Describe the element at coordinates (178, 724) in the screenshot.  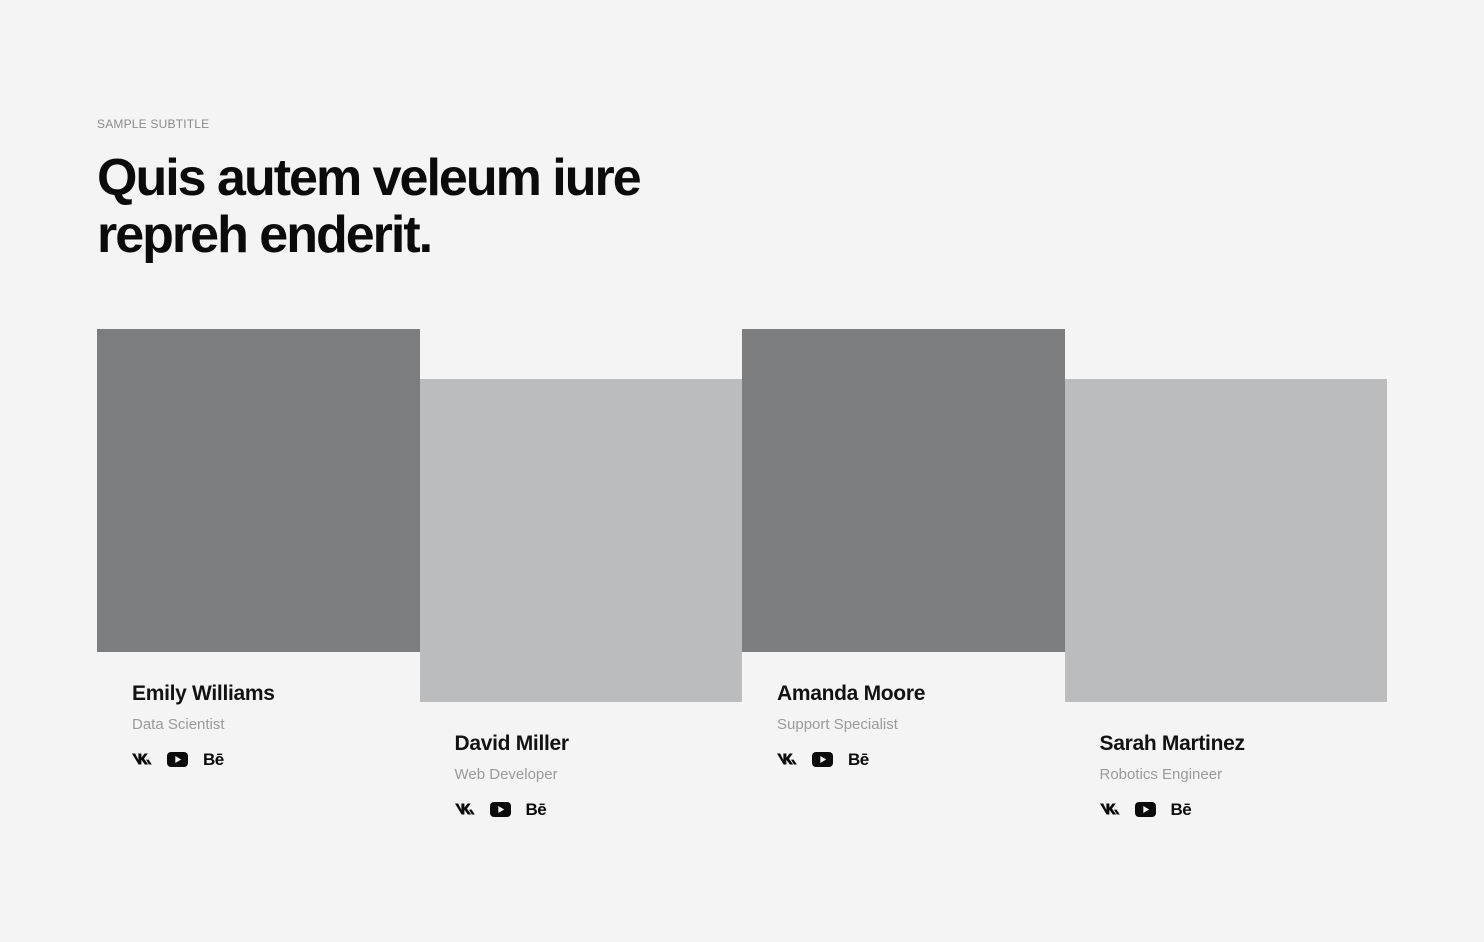
I see `member-role: Data Scientist` at that location.